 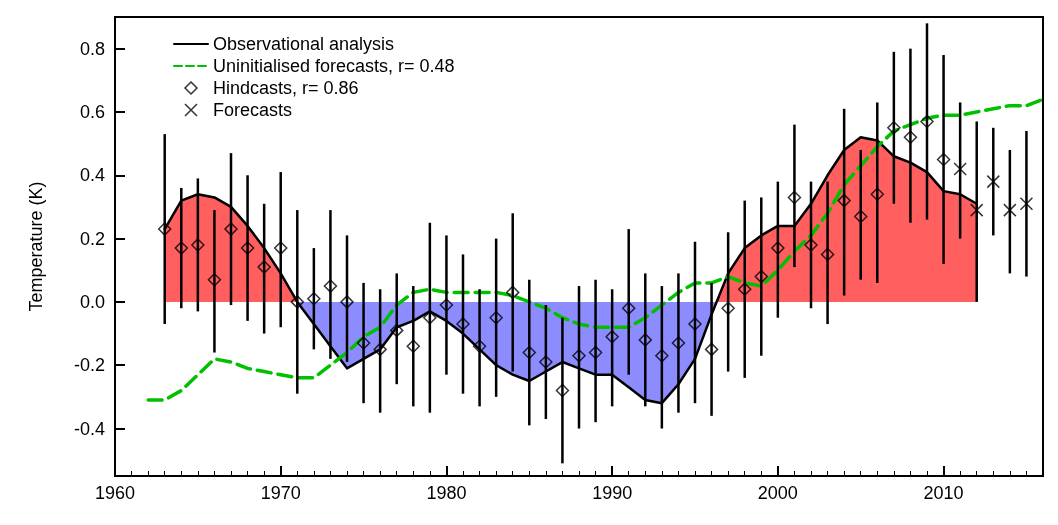 What do you see at coordinates (89, 428) in the screenshot?
I see `y-tick-label: -0.4` at bounding box center [89, 428].